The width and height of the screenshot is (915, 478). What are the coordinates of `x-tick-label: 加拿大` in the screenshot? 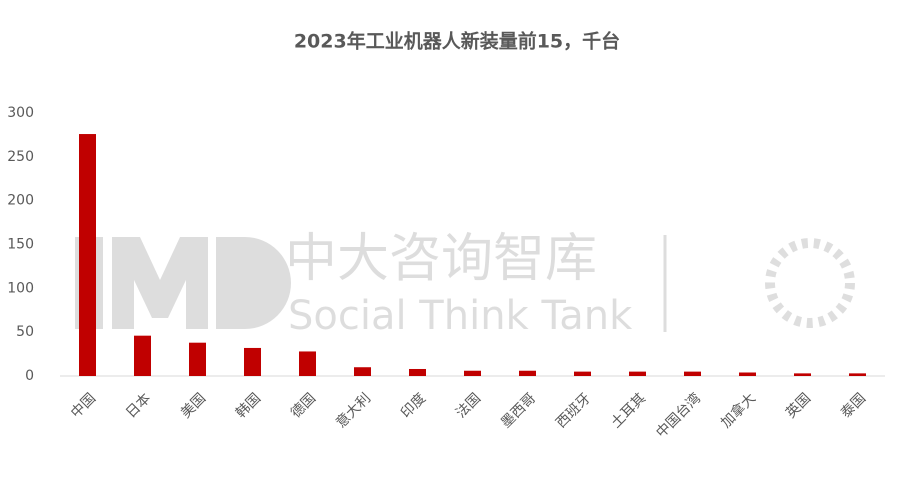 It's located at (738, 411).